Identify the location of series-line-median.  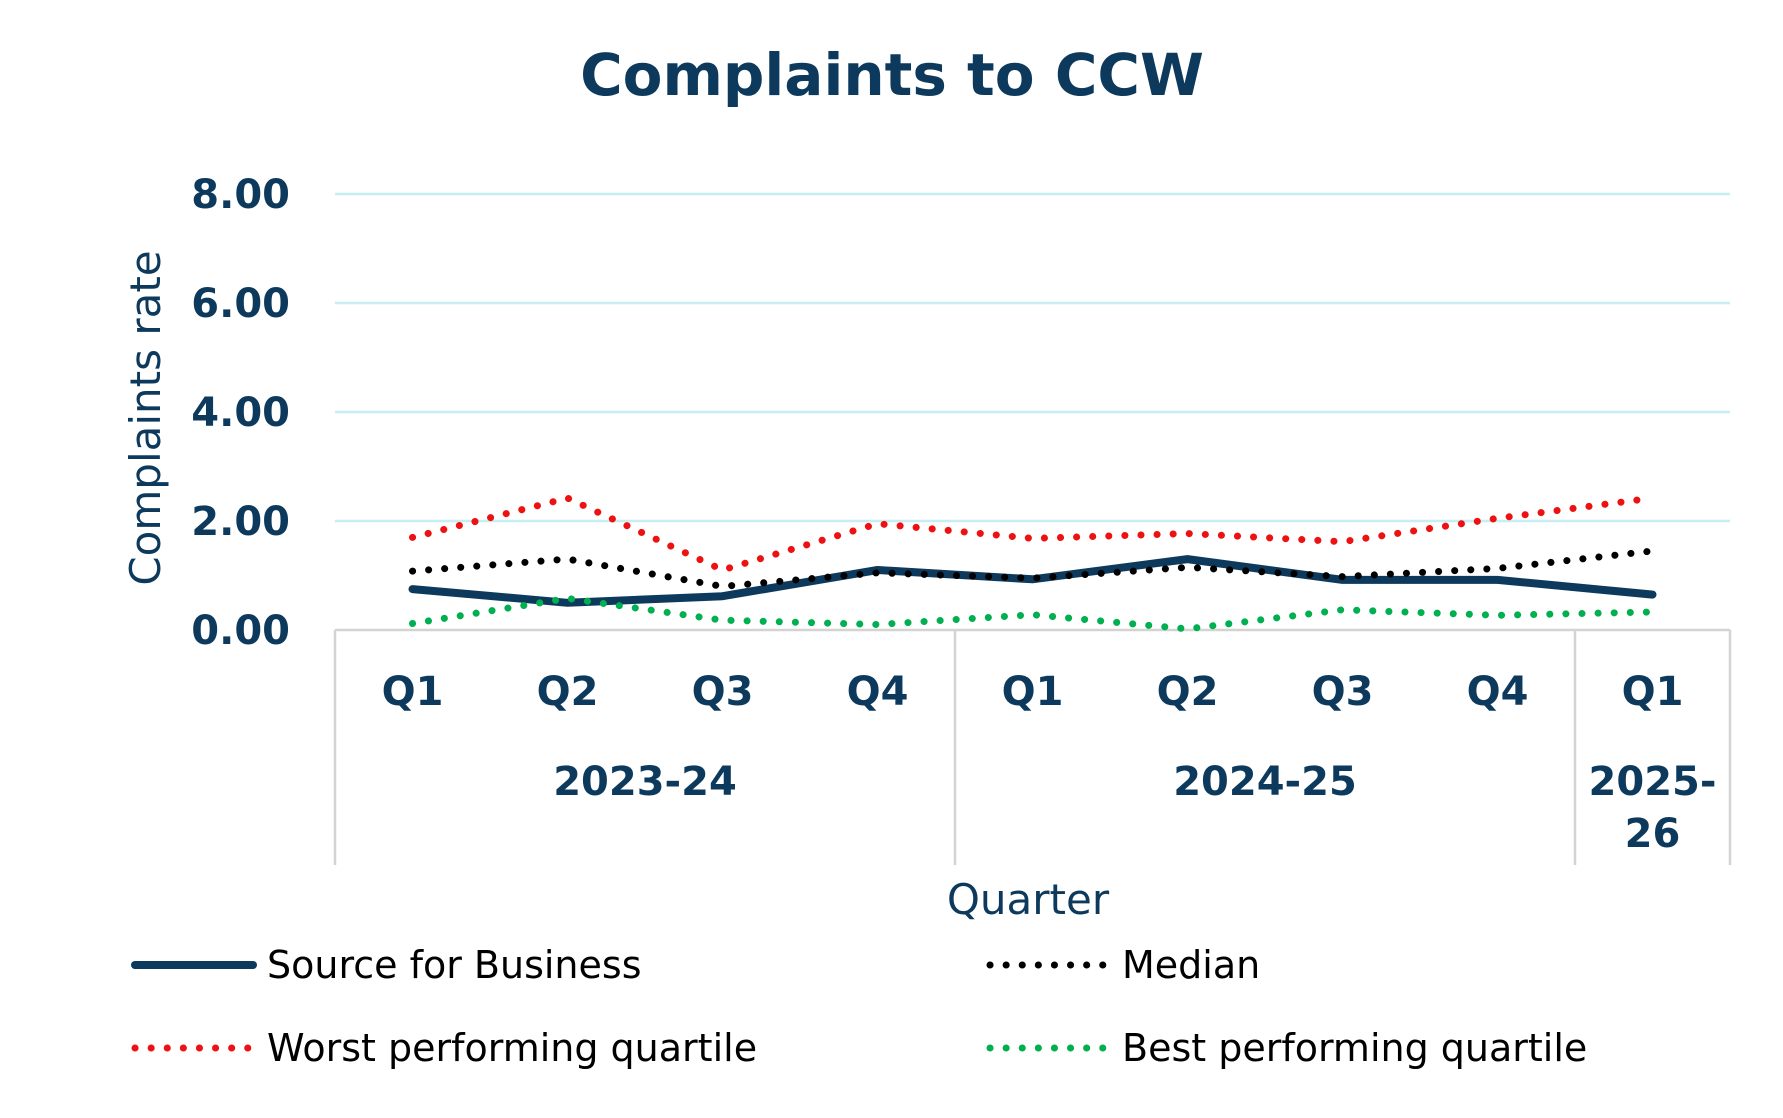
(1032, 568).